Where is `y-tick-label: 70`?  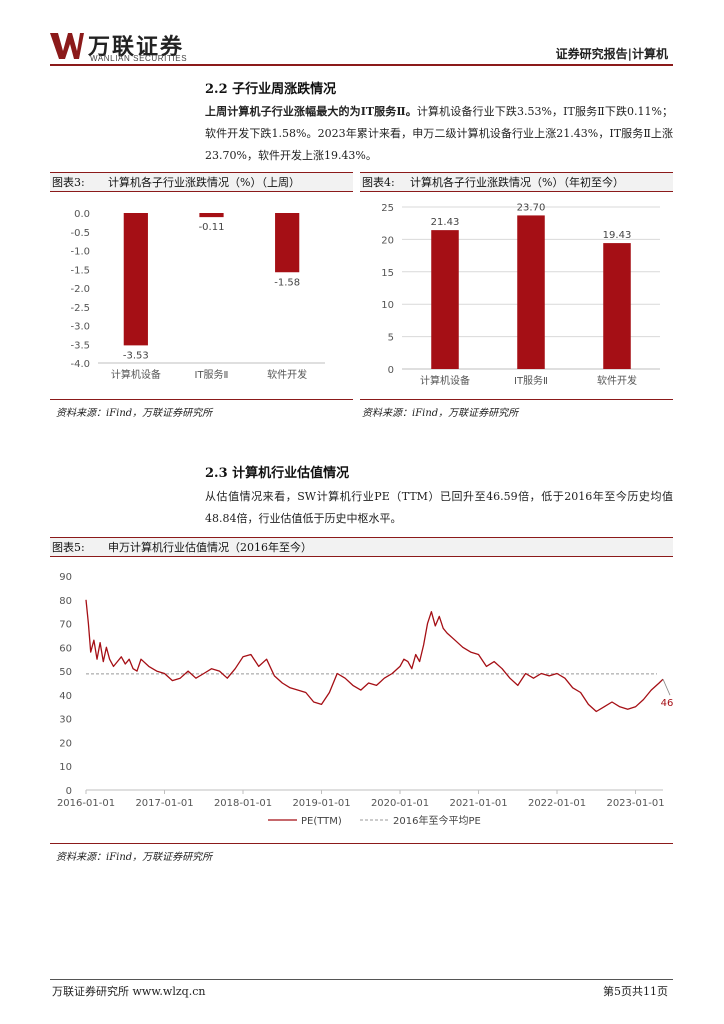
y-tick-label: 70 is located at coordinates (65, 625).